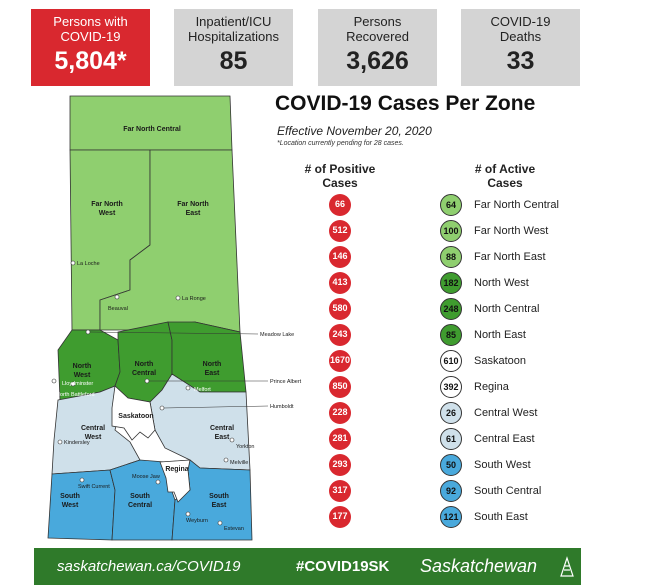 The image size is (655, 585). What do you see at coordinates (502, 465) in the screenshot?
I see `zone-name: South West` at bounding box center [502, 465].